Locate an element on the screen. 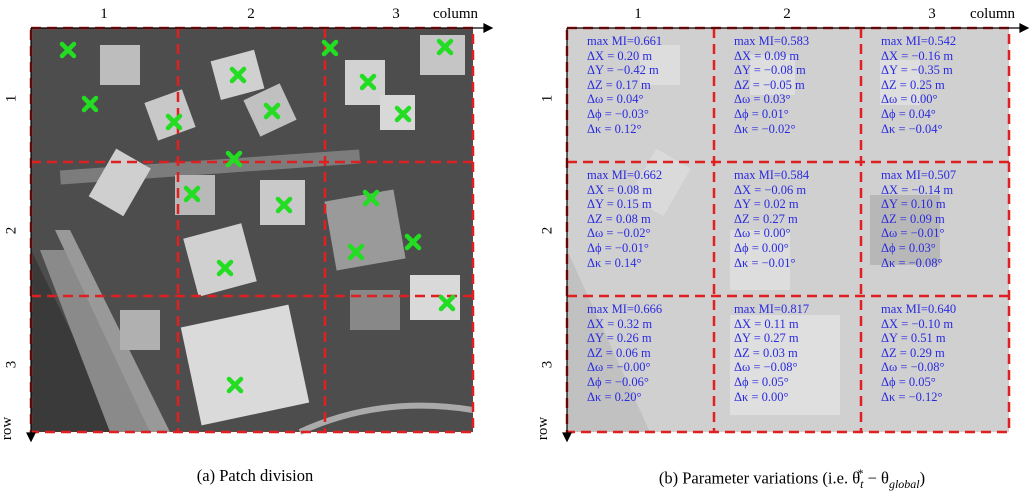 The height and width of the screenshot is (497, 1032). parameter-variation: ΔY = −0.42 m is located at coordinates (623, 70).